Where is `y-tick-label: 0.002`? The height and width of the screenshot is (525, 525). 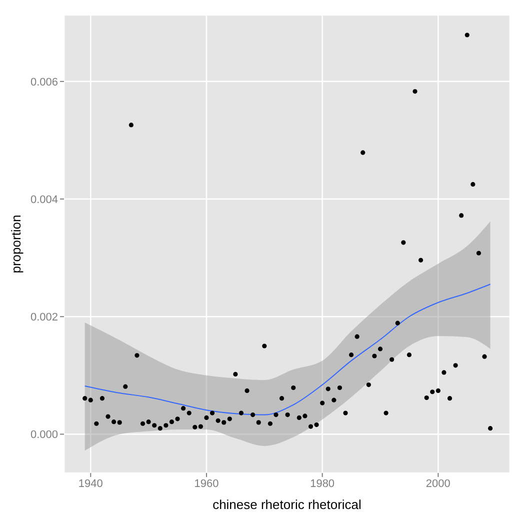
y-tick-label: 0.002 is located at coordinates (44, 318).